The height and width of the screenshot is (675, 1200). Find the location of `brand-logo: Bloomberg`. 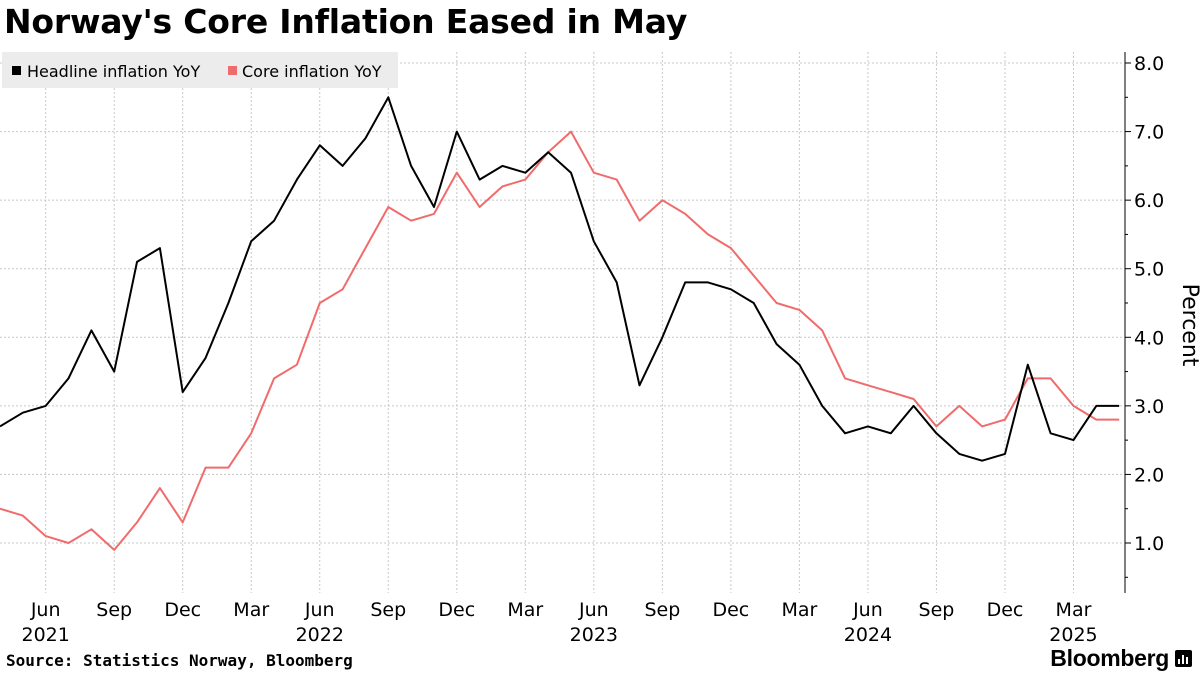

brand-logo: Bloomberg is located at coordinates (1121, 658).